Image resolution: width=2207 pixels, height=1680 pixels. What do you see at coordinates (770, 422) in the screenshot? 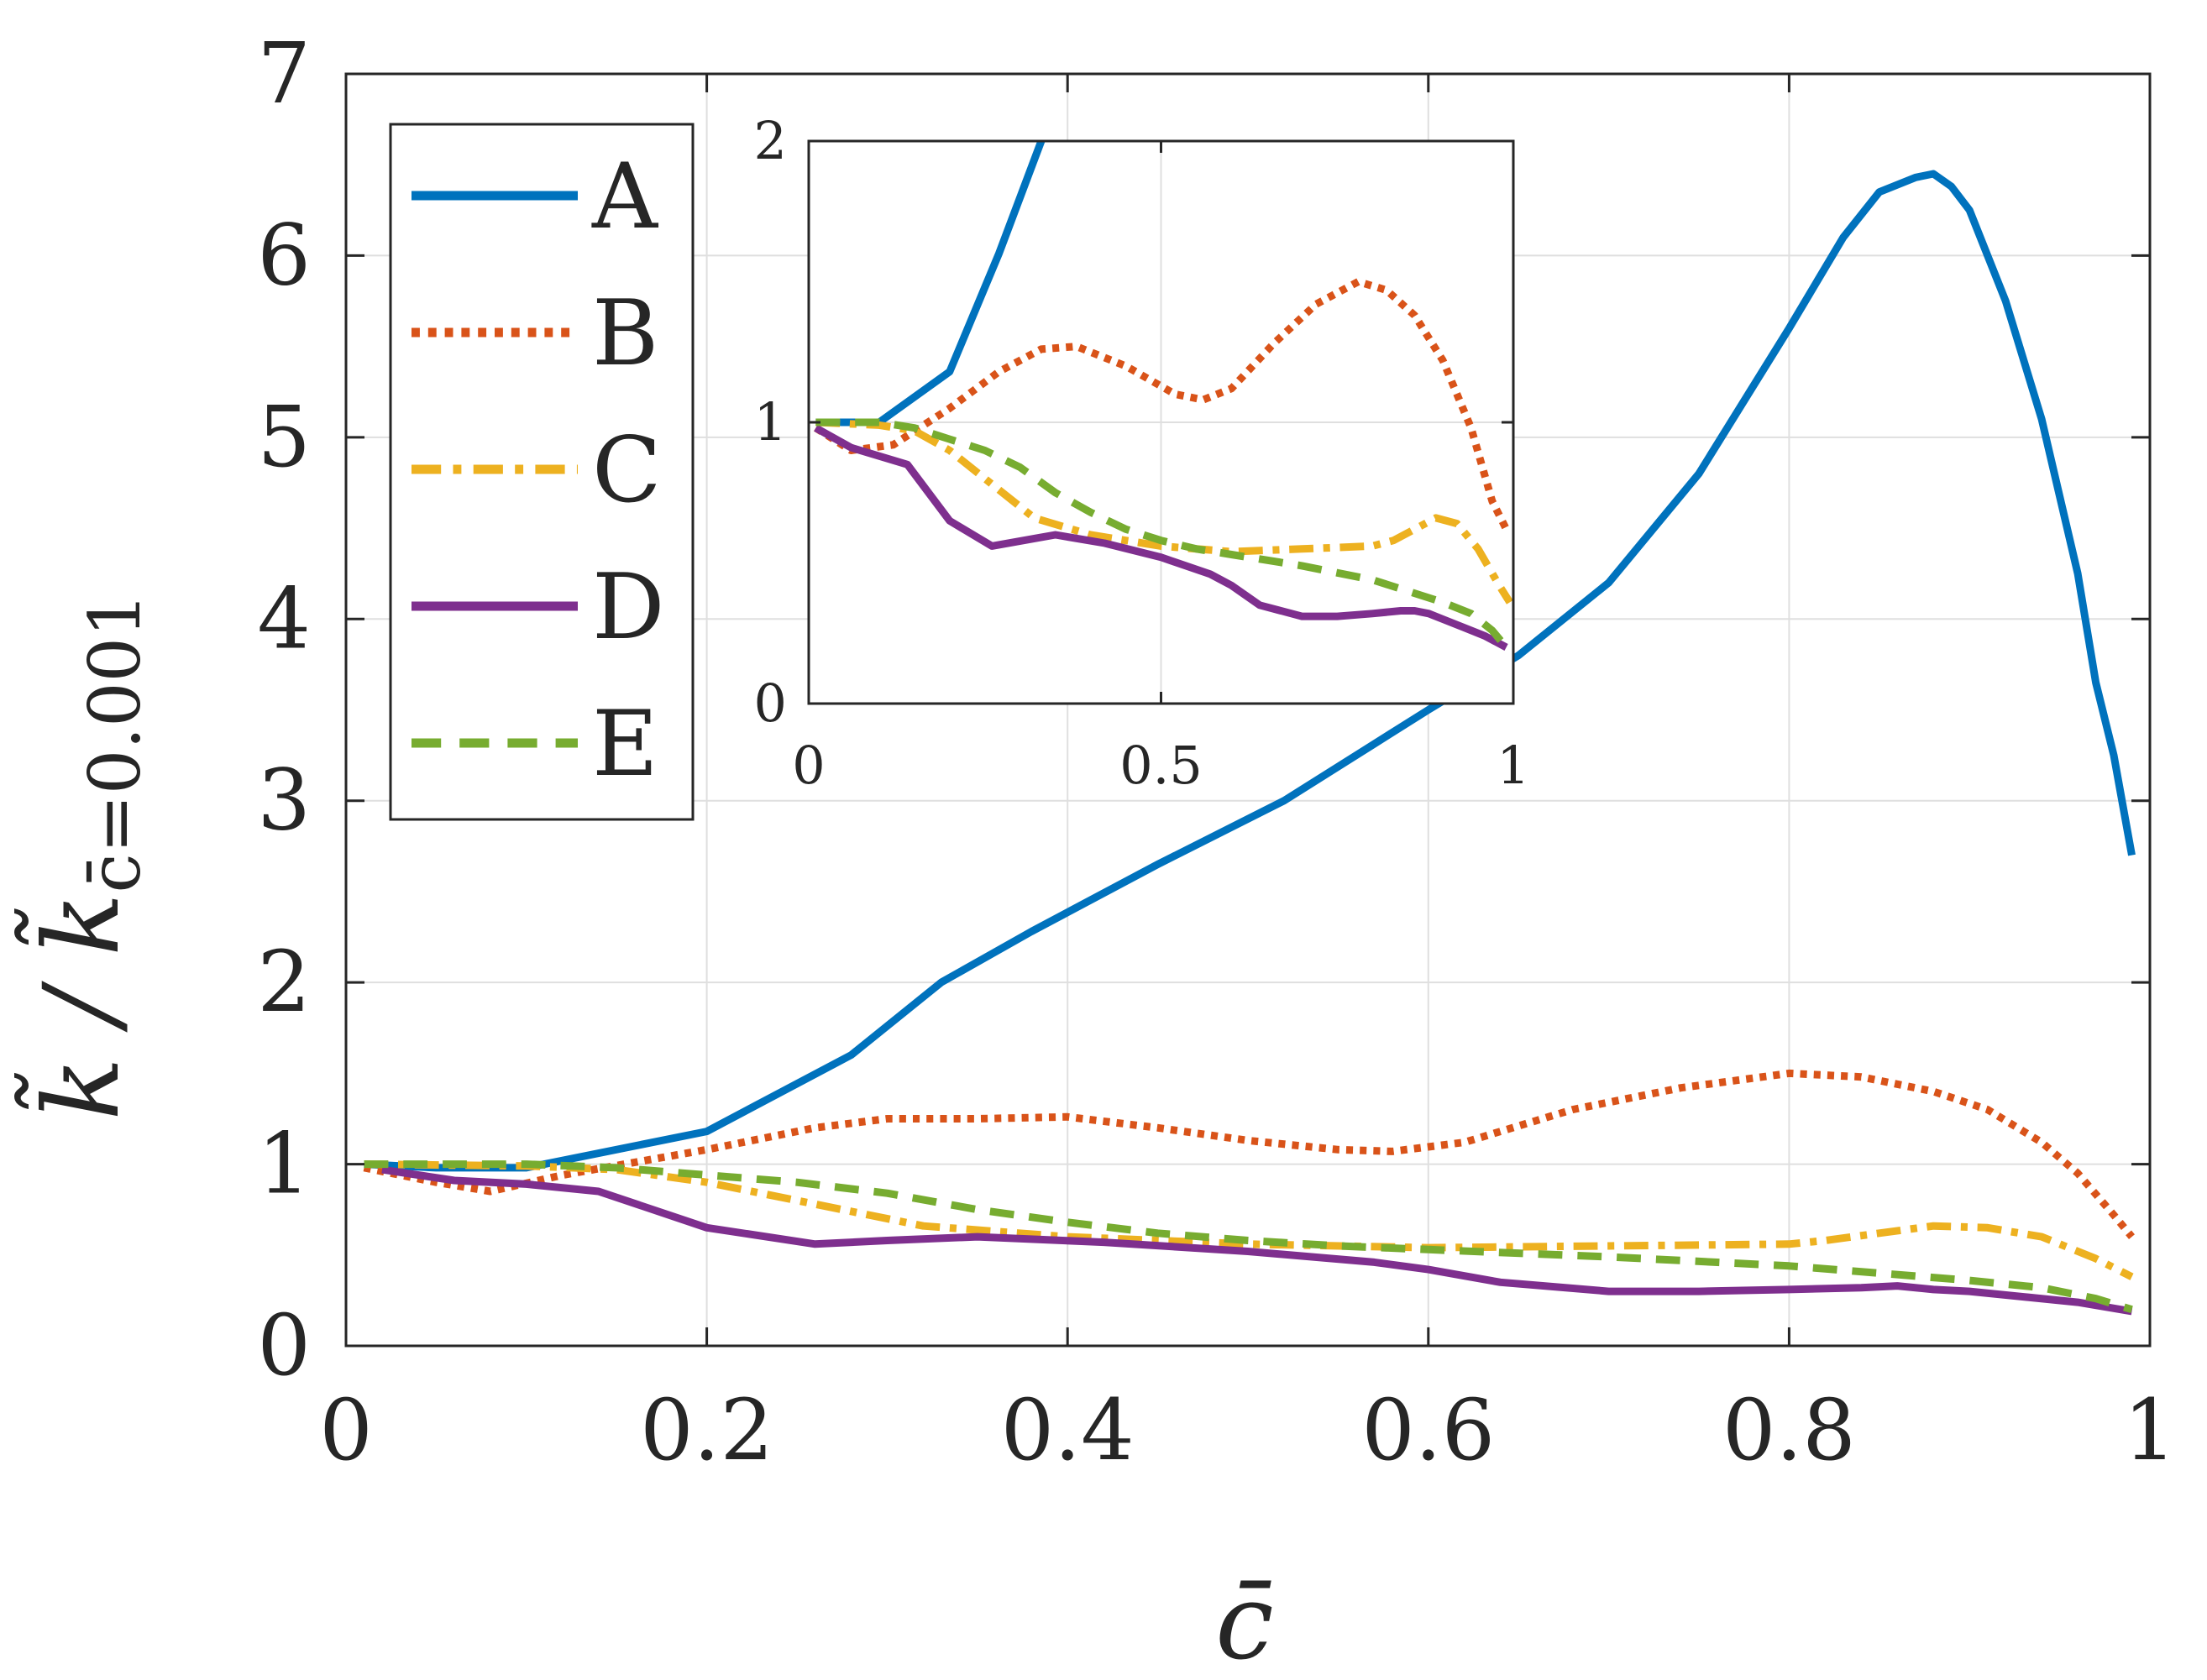
I see `inset-y-tick-label: 1` at bounding box center [770, 422].